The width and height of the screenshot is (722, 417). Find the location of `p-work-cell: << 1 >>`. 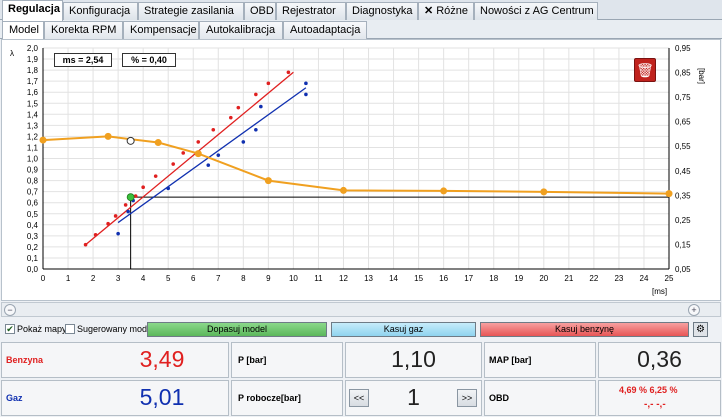

p-work-cell: << 1 >> is located at coordinates (413, 398).